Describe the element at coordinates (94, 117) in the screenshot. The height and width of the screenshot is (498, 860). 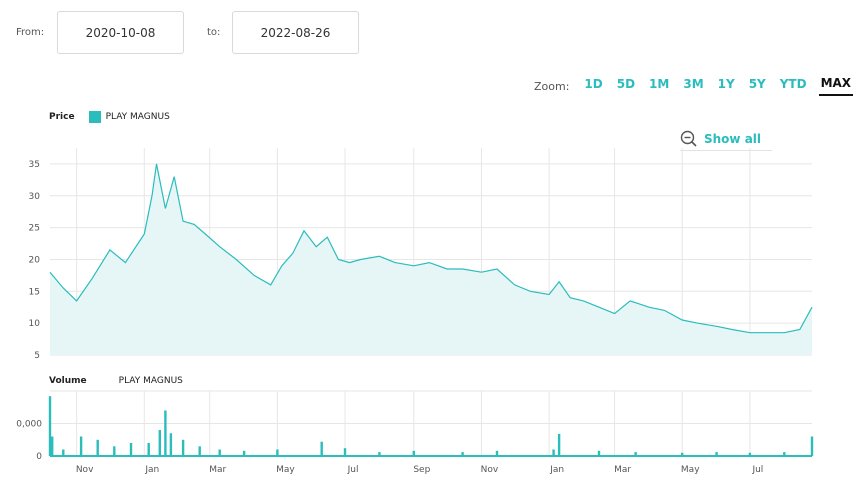
I see `price-legend-swatch` at that location.